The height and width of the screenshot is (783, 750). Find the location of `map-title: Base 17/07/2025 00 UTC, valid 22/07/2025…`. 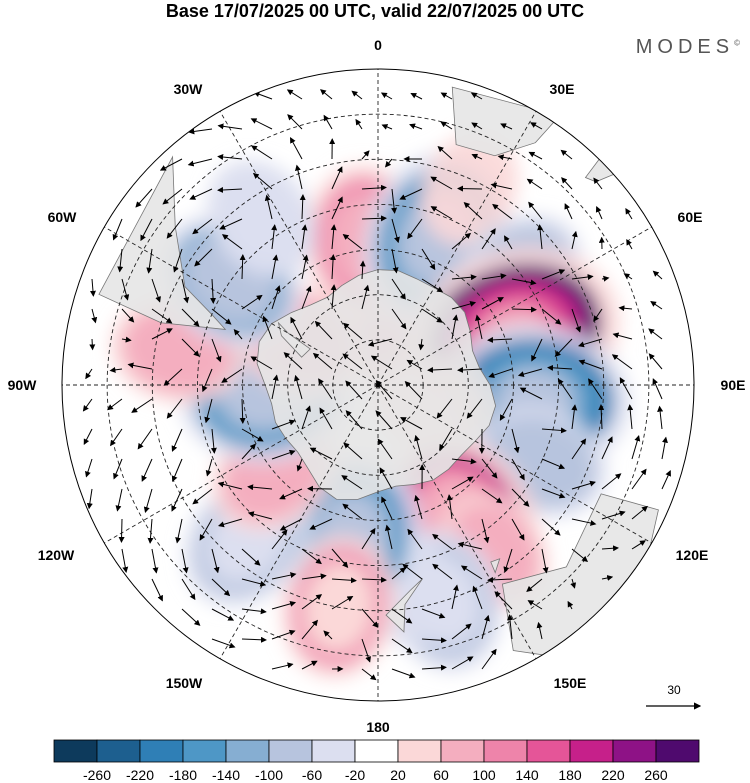

map-title: Base 17/07/2025 00 UTC, valid 22/07/2025… is located at coordinates (375, 11).